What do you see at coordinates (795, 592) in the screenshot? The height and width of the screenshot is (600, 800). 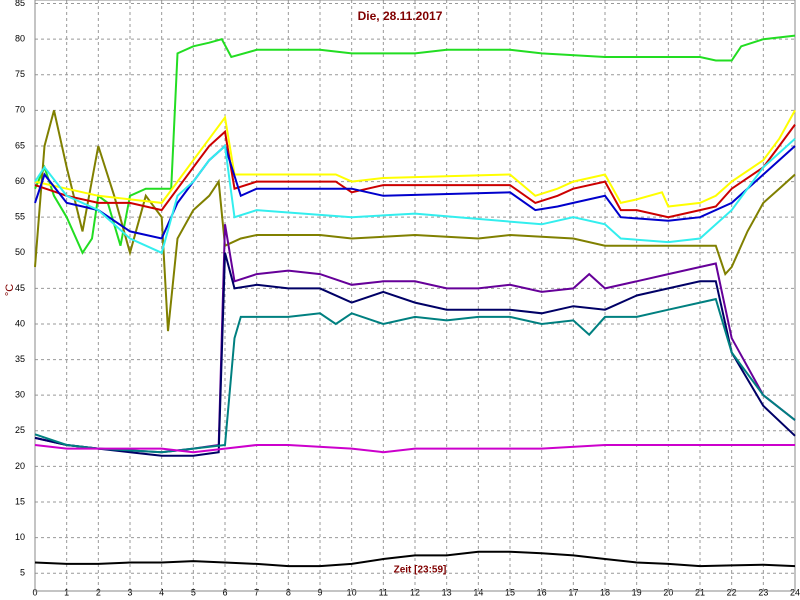 I see `x-tick-label: 24` at bounding box center [795, 592].